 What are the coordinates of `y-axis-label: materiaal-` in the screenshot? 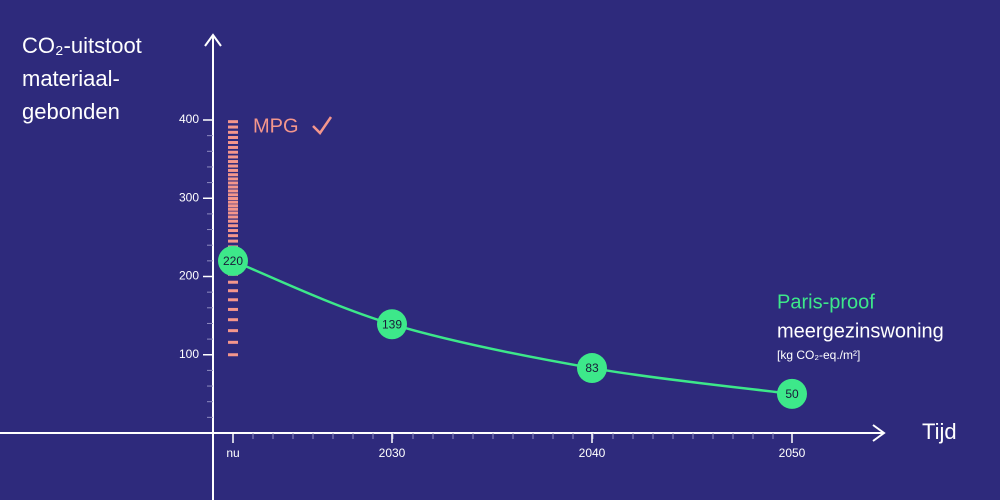 It's located at (71, 78).